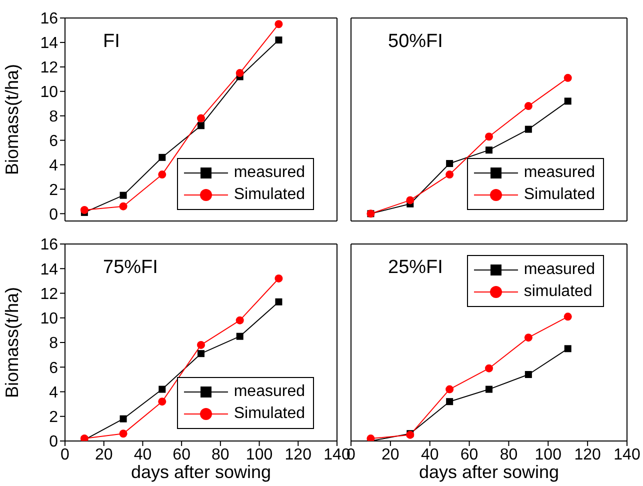 Image resolution: width=643 pixels, height=486 pixels. Describe the element at coordinates (415, 268) in the screenshot. I see `text: 25%FI` at that location.